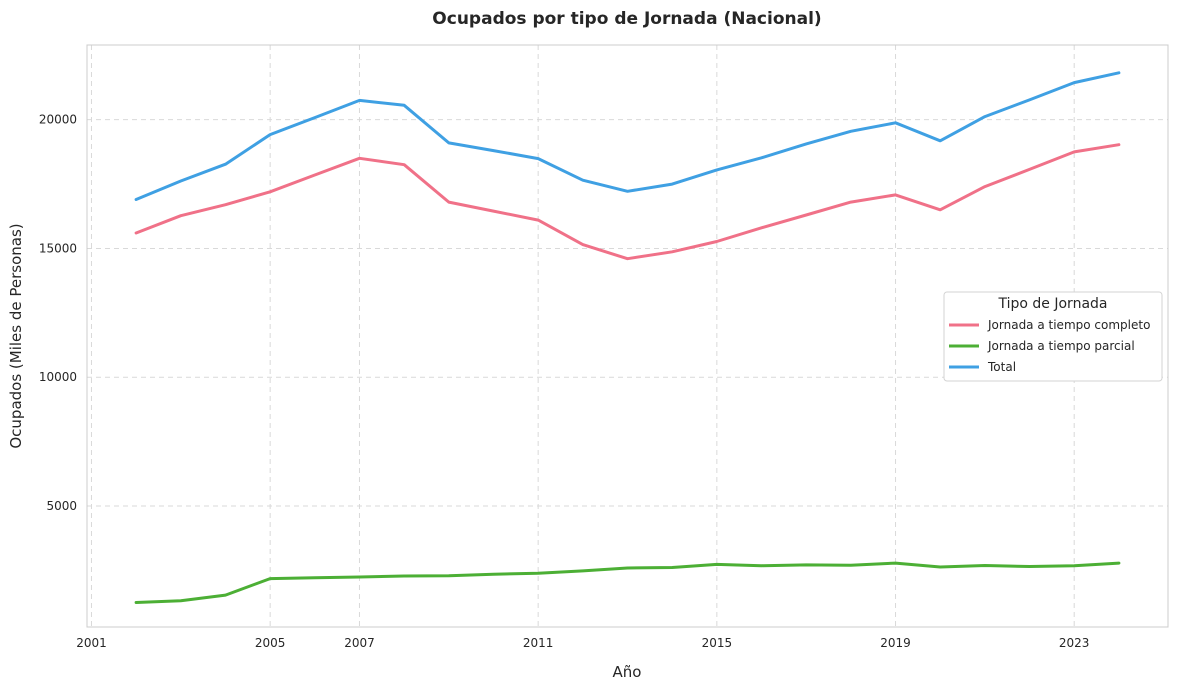 Image resolution: width=1178 pixels, height=690 pixels. I want to click on legend-label-1: Jornada a tiempo parcial, so click(1061, 346).